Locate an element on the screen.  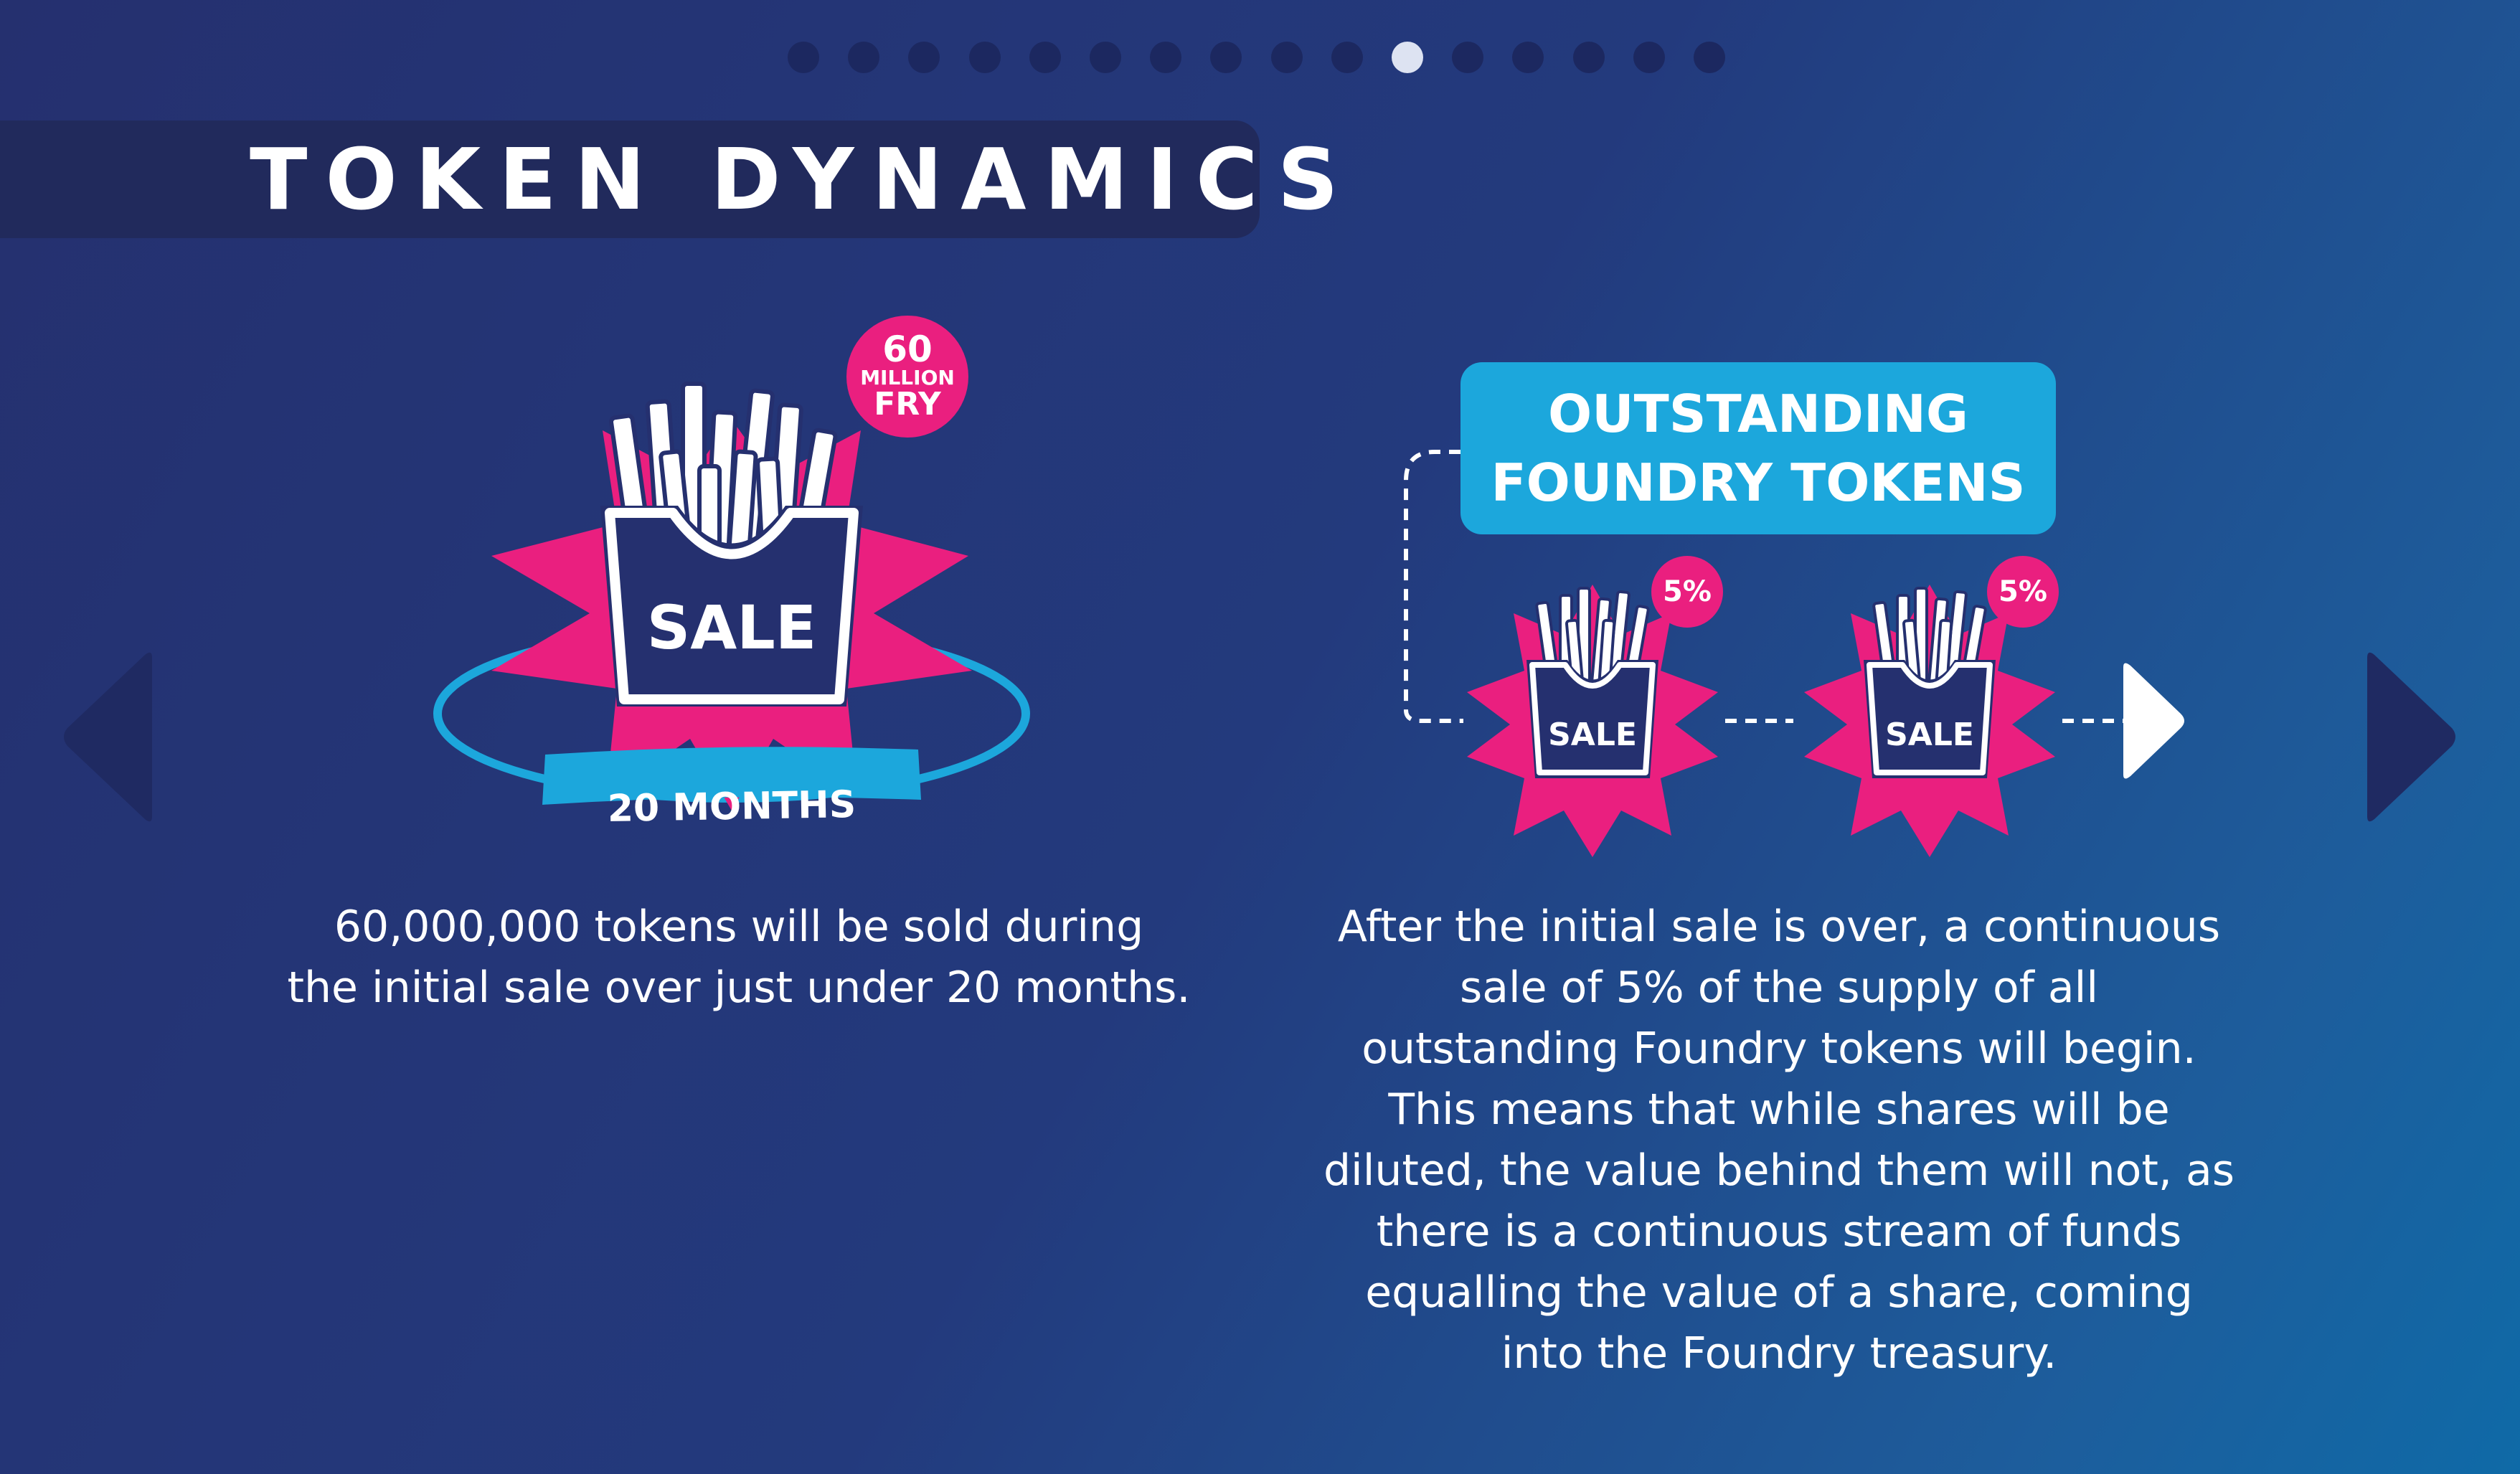
badge-unit: MILLION is located at coordinates (907, 377).